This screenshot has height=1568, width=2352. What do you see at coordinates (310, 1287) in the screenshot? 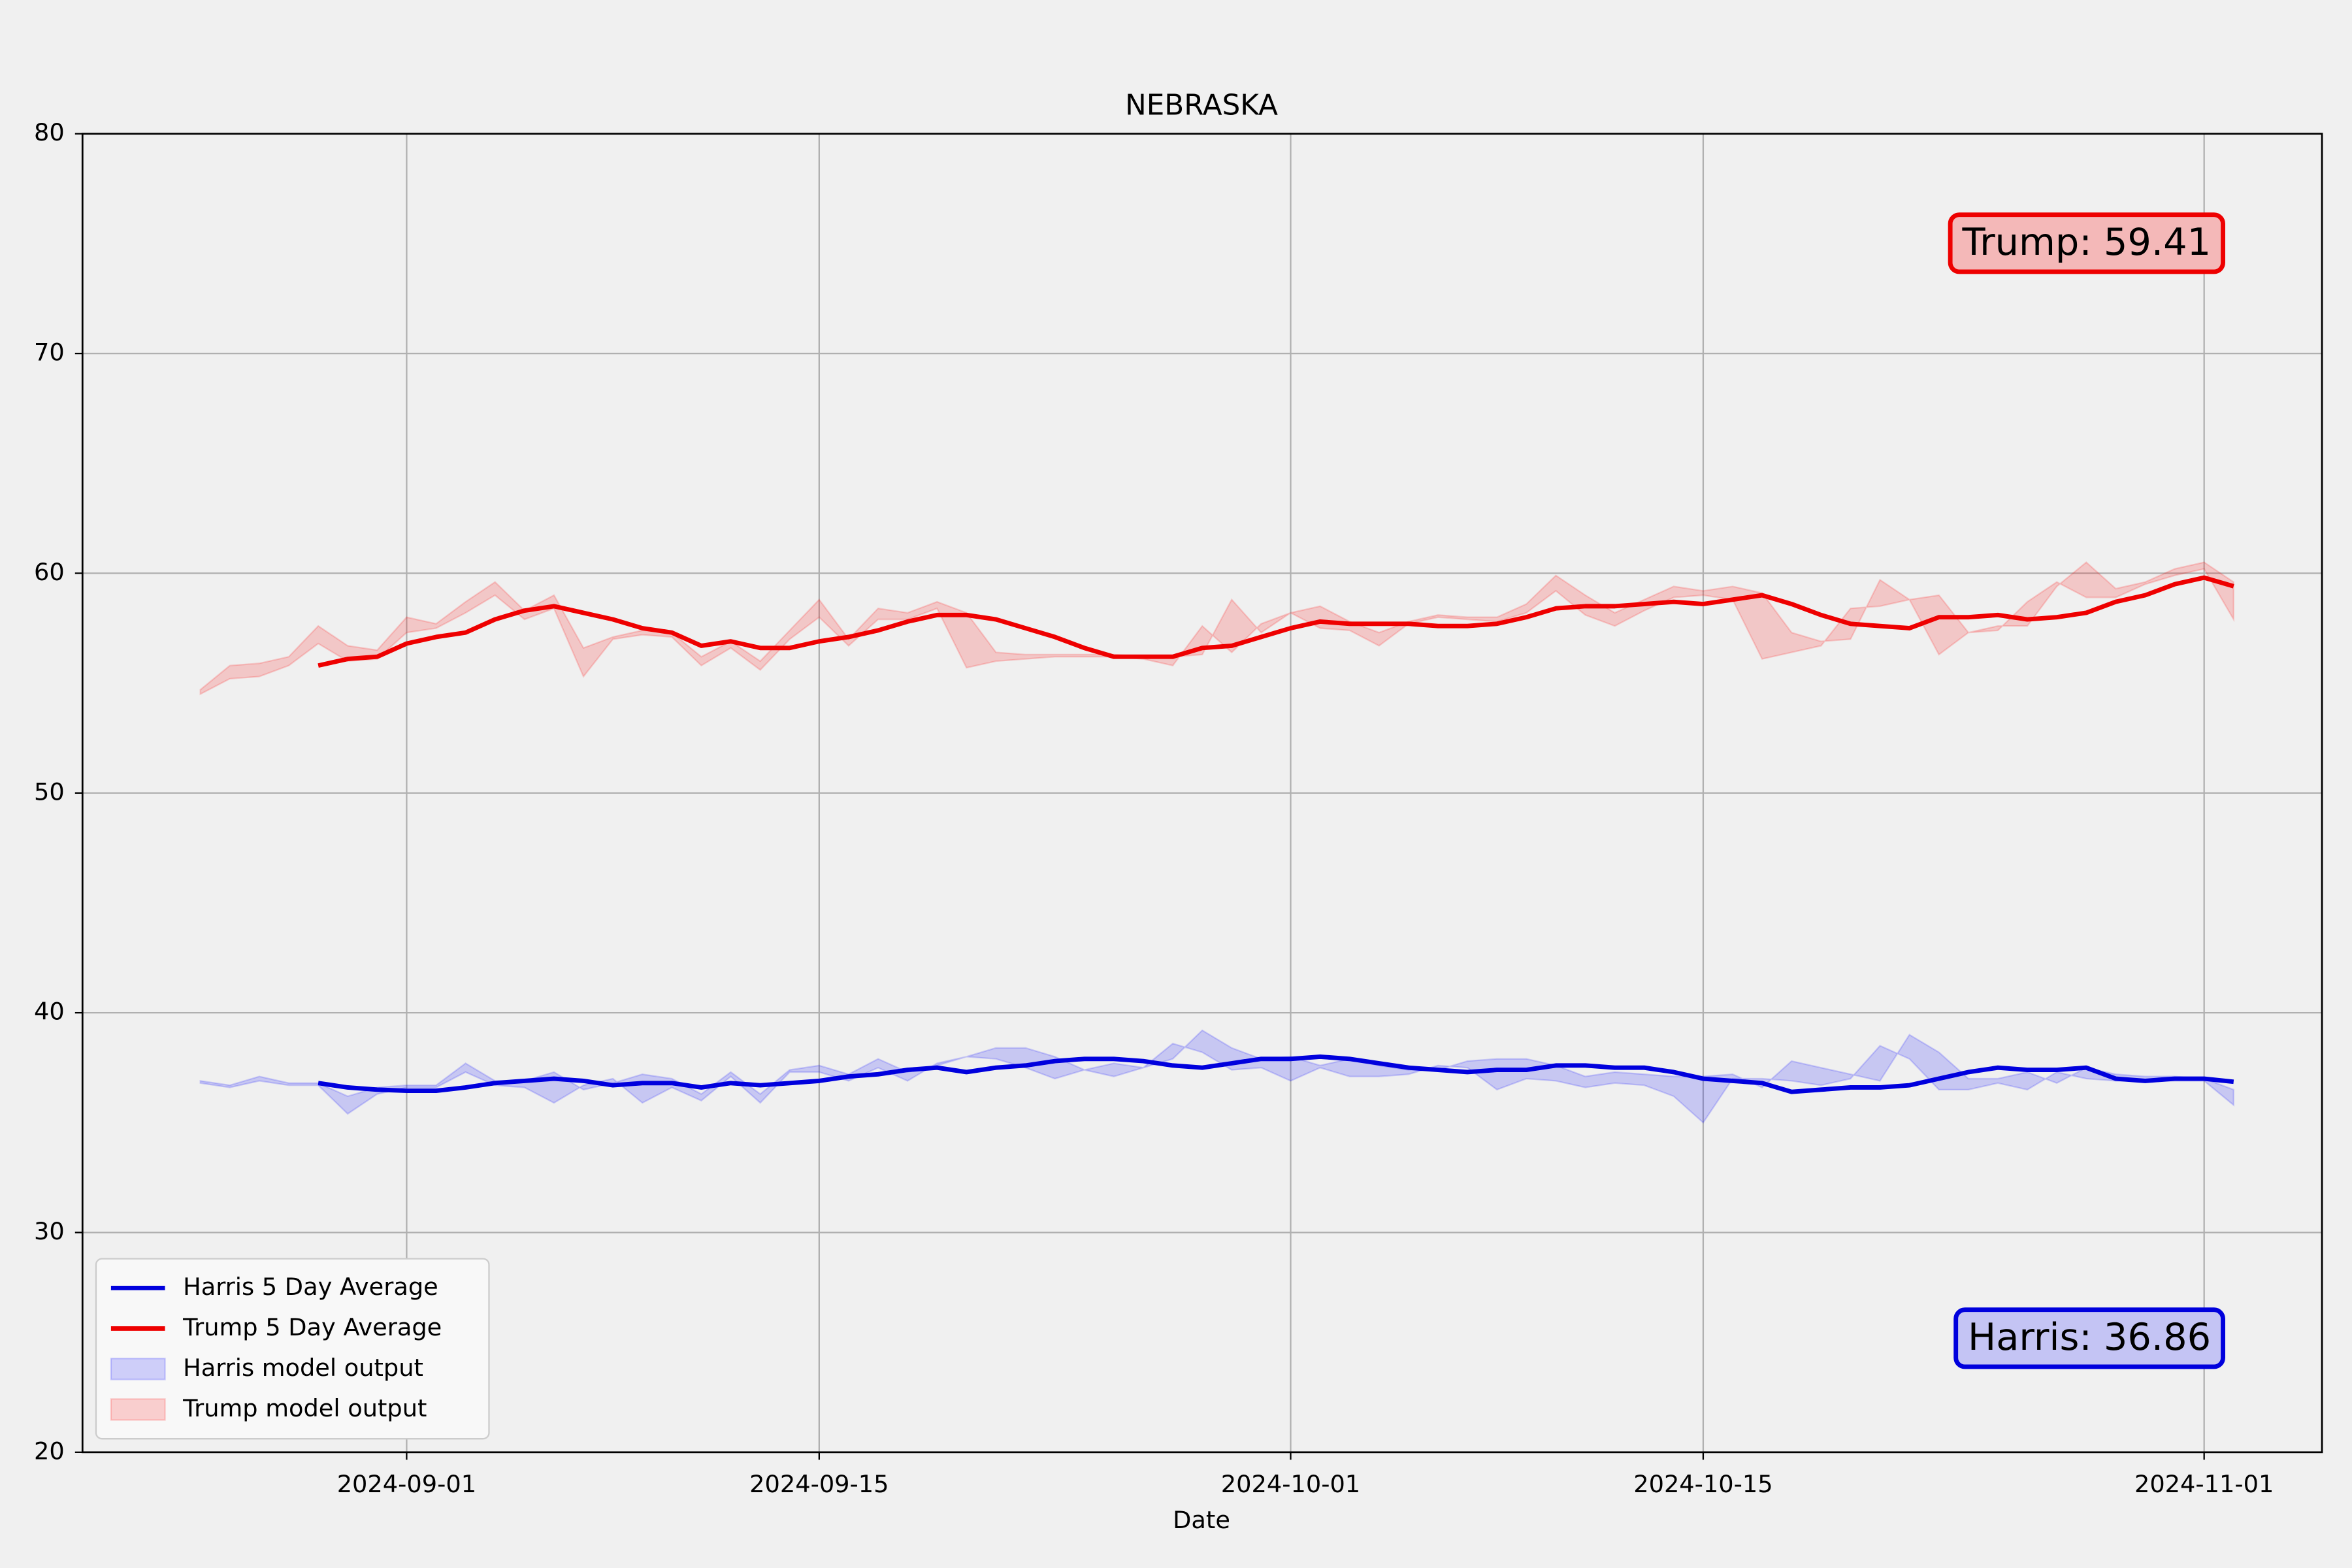
I see `legend-label: Harris 5 Day Average` at bounding box center [310, 1287].